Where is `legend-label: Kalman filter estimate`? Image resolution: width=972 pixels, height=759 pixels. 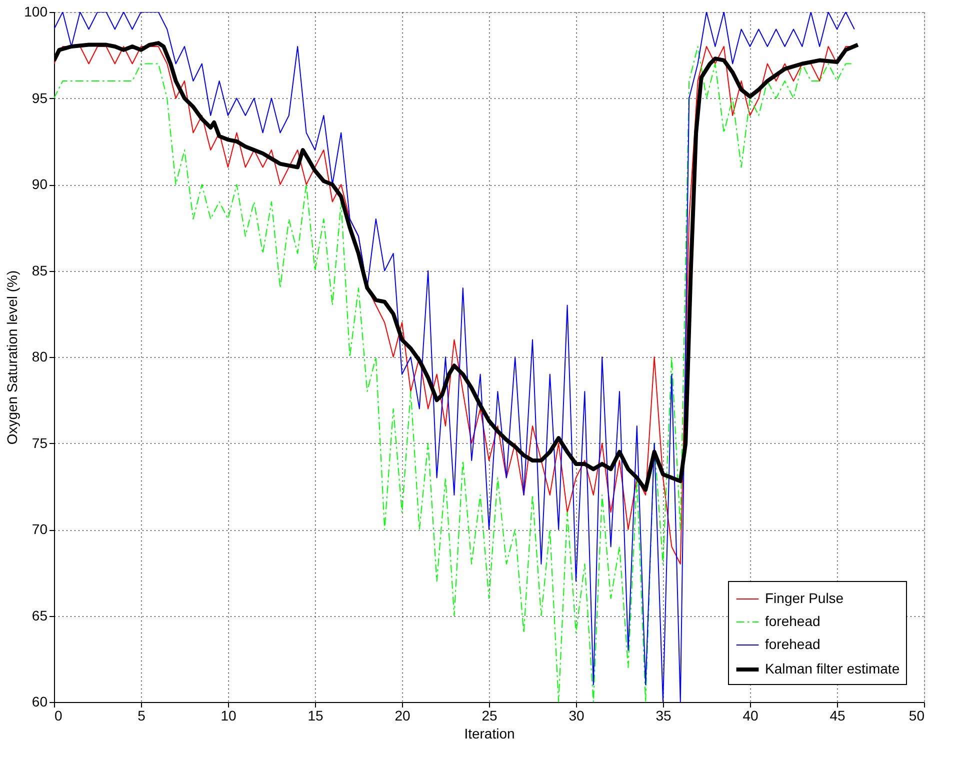
legend-label: Kalman filter estimate is located at coordinates (832, 668).